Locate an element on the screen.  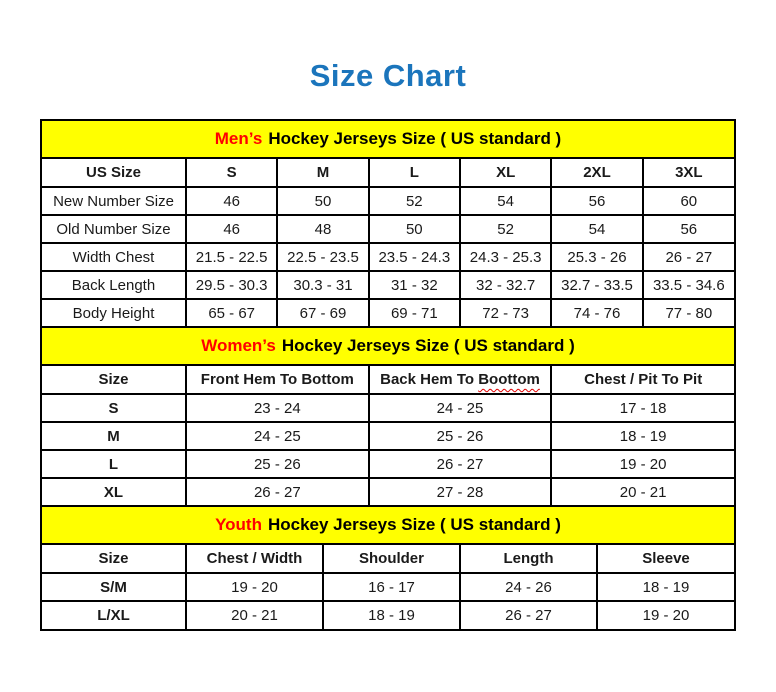
table-row: XL 26 - 27 27 - 28 20 - 21 is located at coordinates (388, 492).